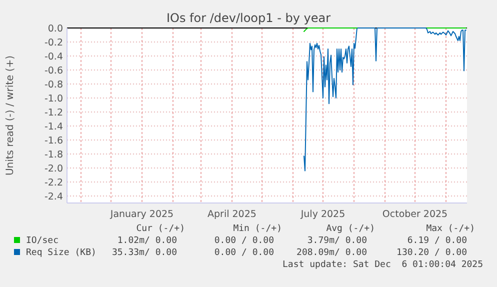 This screenshot has width=497, height=287. What do you see at coordinates (53, 169) in the screenshot?
I see `y-tick-label: -2.0` at bounding box center [53, 169].